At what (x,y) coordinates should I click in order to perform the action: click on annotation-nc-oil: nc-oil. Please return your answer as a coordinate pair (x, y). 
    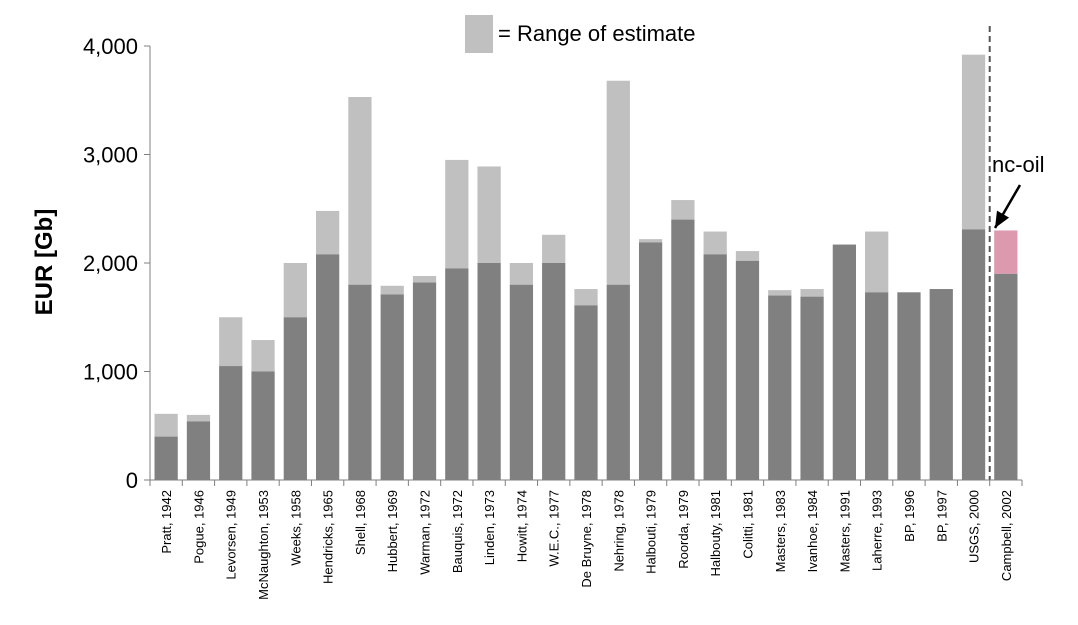
    Looking at the image, I should click on (1018, 190).